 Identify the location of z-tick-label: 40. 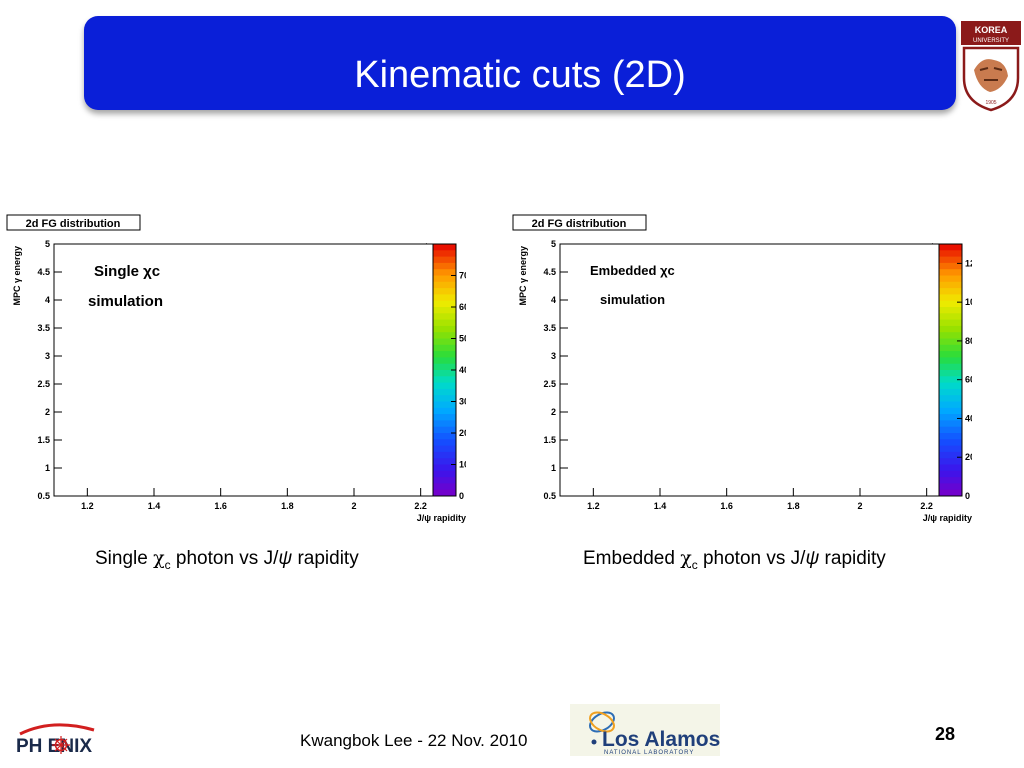
(462, 370).